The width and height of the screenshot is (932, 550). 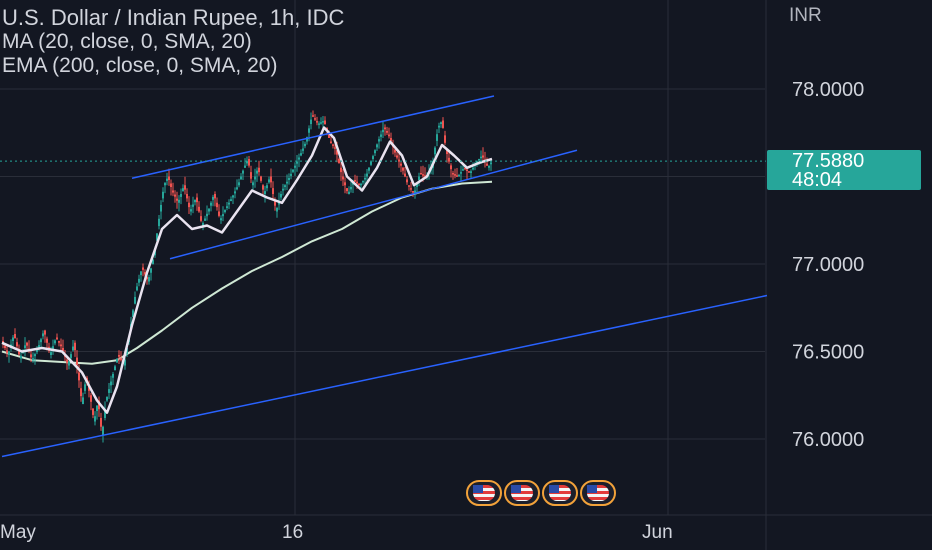 What do you see at coordinates (828, 440) in the screenshot?
I see `y-tick-label: 76.0000` at bounding box center [828, 440].